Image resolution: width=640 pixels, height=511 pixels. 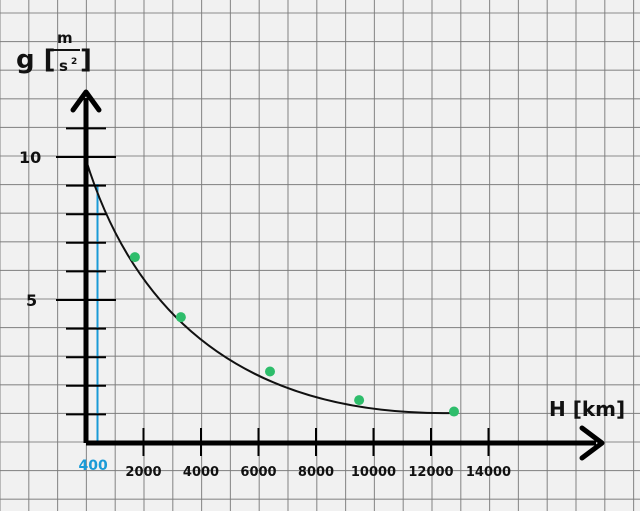 What do you see at coordinates (63, 66) in the screenshot?
I see `y-axis-unit-denominator: s` at bounding box center [63, 66].